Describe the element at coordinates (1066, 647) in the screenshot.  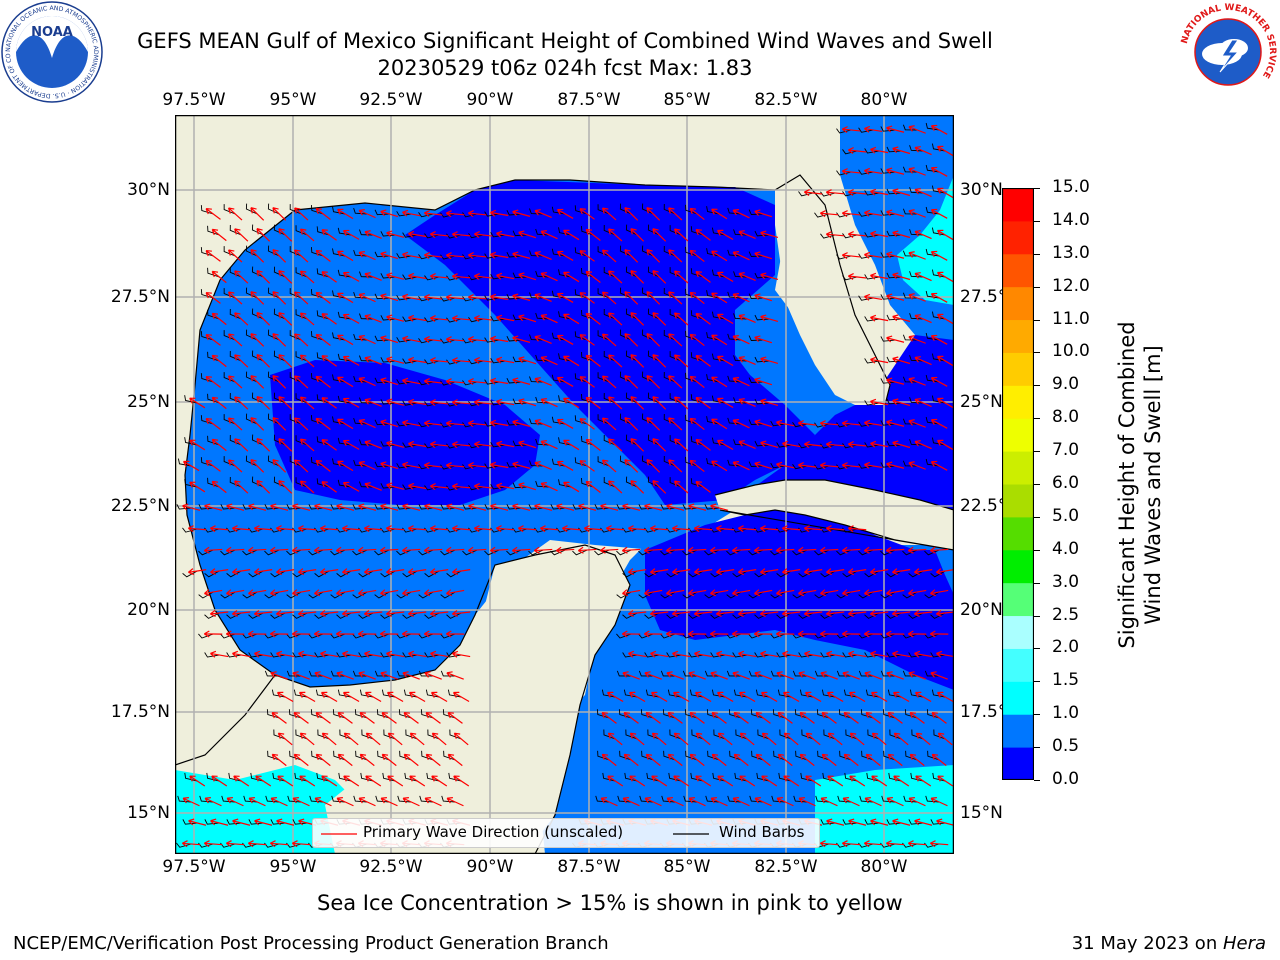
I see `colorbar-tick: 2.0` at that location.